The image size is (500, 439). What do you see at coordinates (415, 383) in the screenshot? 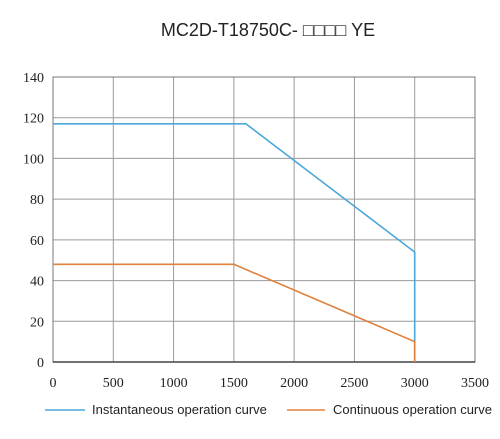
I see `x-tick-label-3000: 3000` at bounding box center [415, 383].